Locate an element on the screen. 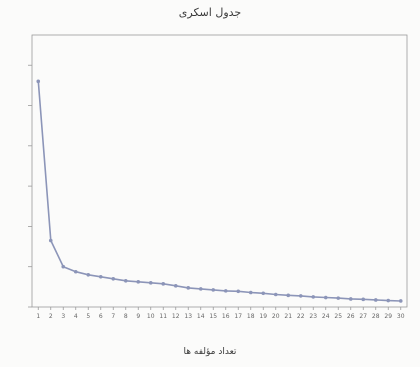 This screenshot has width=420, height=367. x-tick-label: 1 is located at coordinates (38, 316).